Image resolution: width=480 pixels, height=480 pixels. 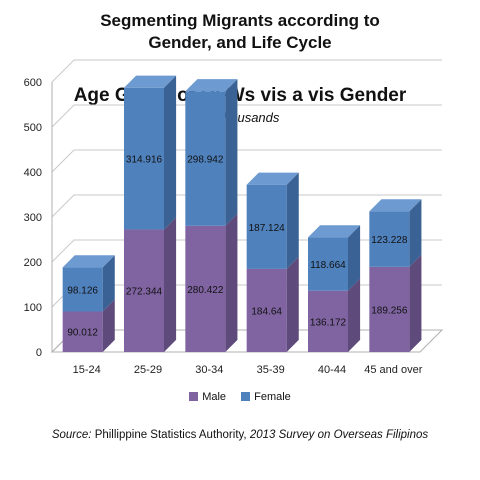 I want to click on source-label: Source:, so click(x=71, y=435).